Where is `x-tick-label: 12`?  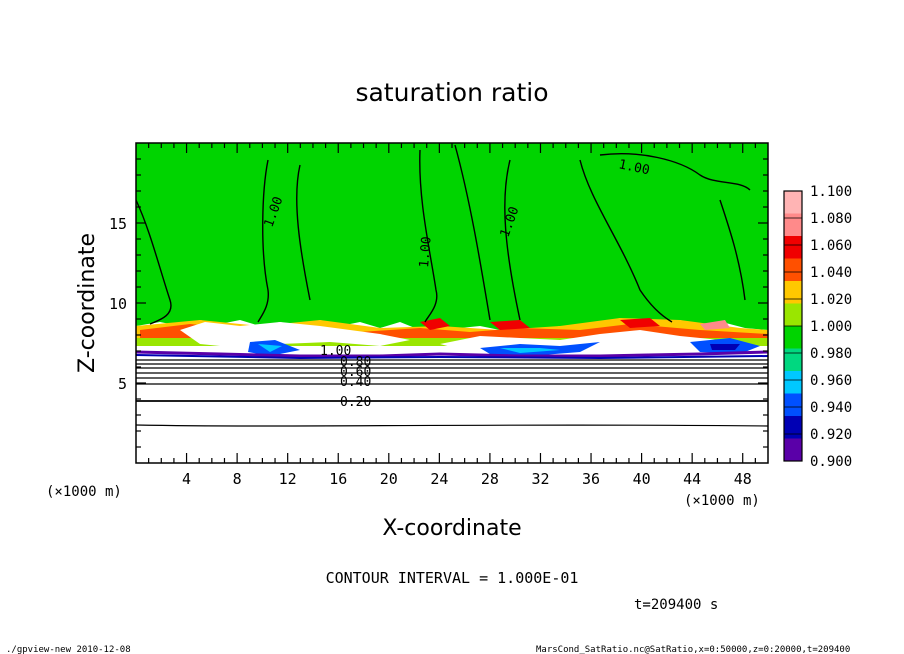
x-tick-label: 12 is located at coordinates (288, 479).